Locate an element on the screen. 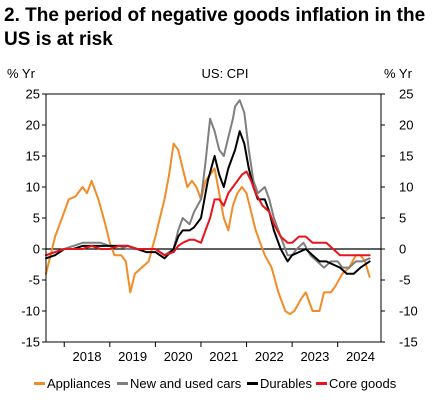 The height and width of the screenshot is (401, 433). y-tick-label-right: -15 is located at coordinates (408, 342).